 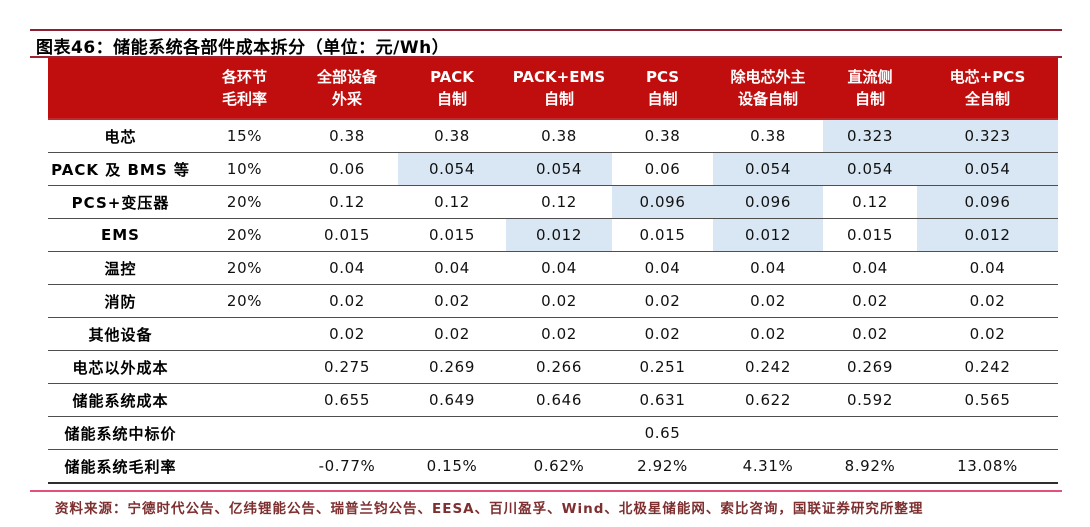 I want to click on column-header: 除电芯外主 设备自制, so click(x=768, y=88).